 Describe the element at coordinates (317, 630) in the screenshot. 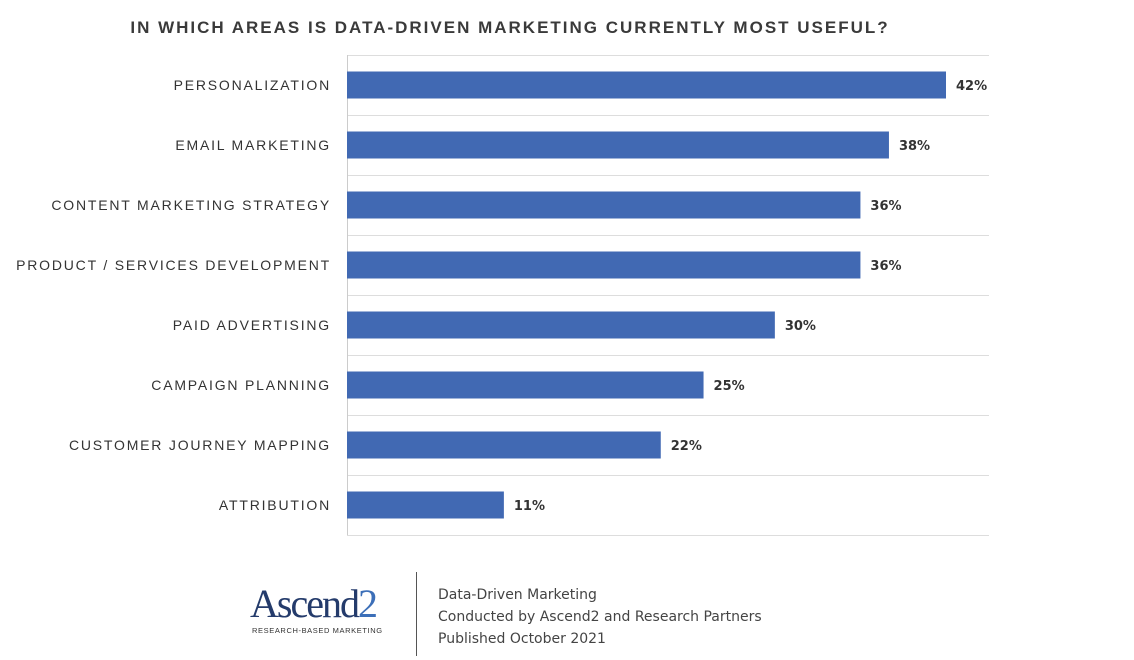

I see `logo-tagline: RESEARCH-BASED MARKETING` at that location.